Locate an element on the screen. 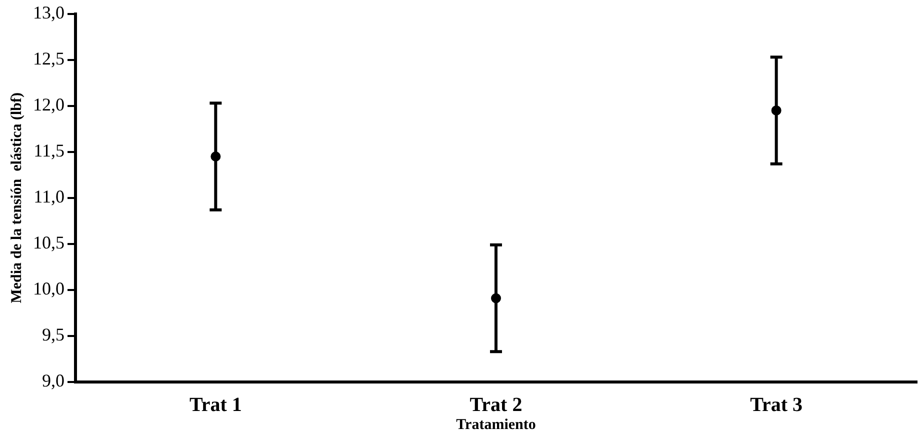 Image resolution: width=922 pixels, height=438 pixels. x-axis-title: Tratamiento is located at coordinates (496, 424).